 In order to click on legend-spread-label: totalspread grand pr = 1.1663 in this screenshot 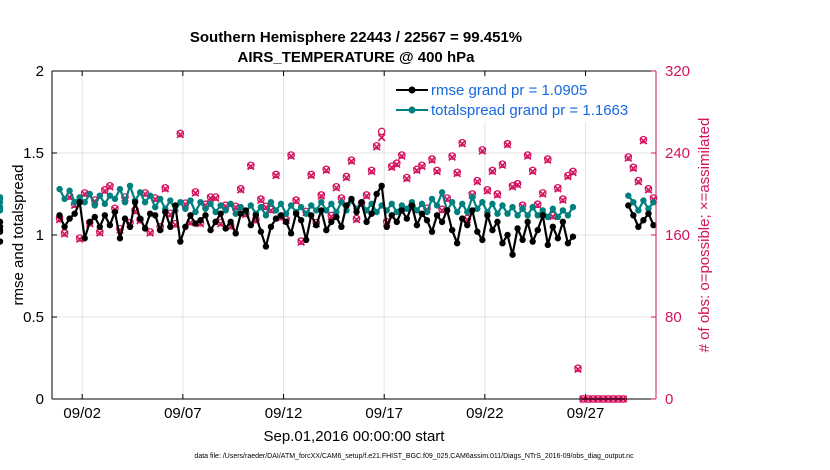, I will do `click(529, 110)`.